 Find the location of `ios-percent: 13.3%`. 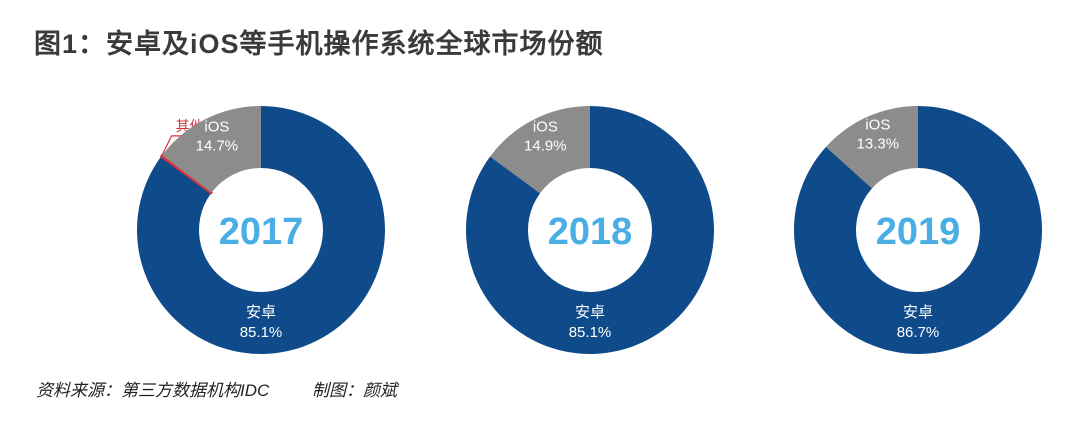

ios-percent: 13.3% is located at coordinates (878, 144).